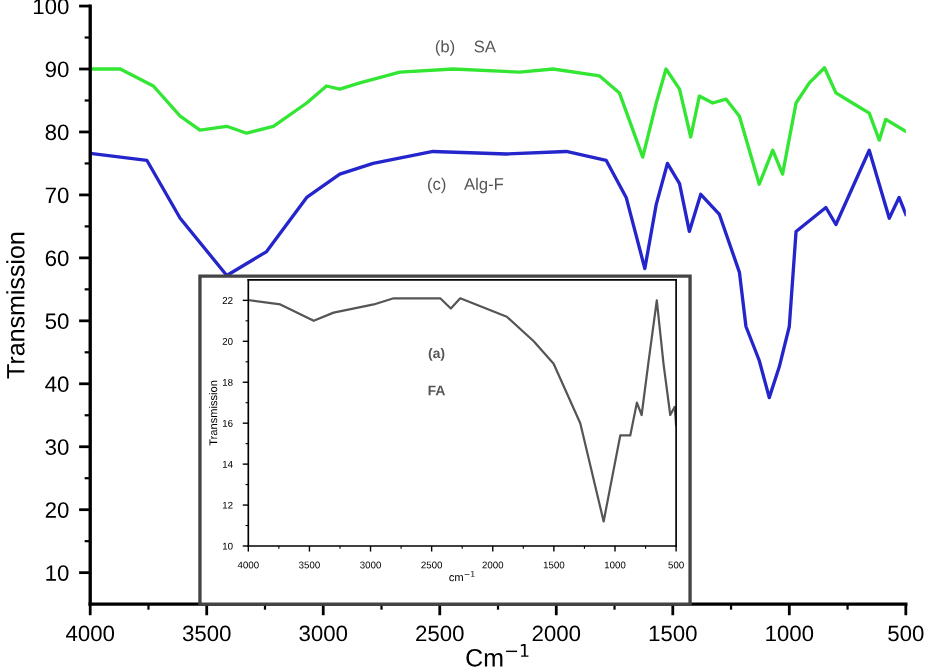 The height and width of the screenshot is (672, 930). I want to click on x-tick-label: 500, so click(906, 633).